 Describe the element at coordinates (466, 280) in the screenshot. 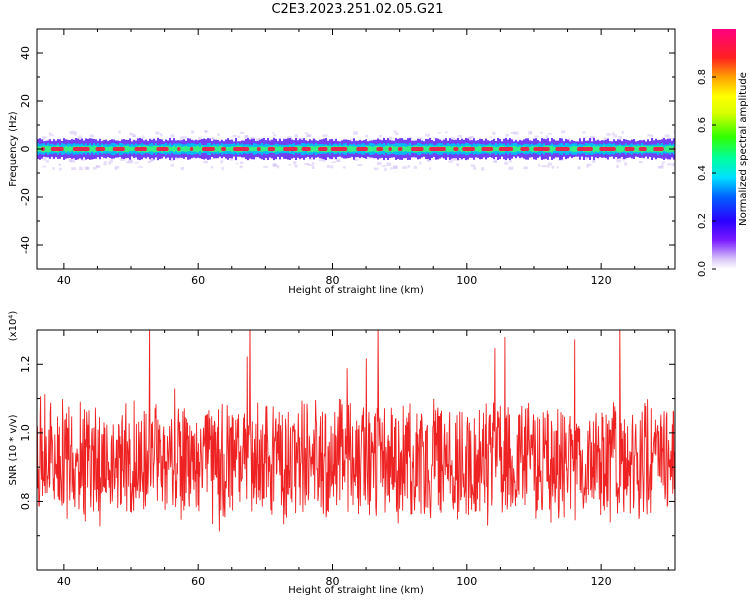

I see `x-tick-label: 100` at that location.